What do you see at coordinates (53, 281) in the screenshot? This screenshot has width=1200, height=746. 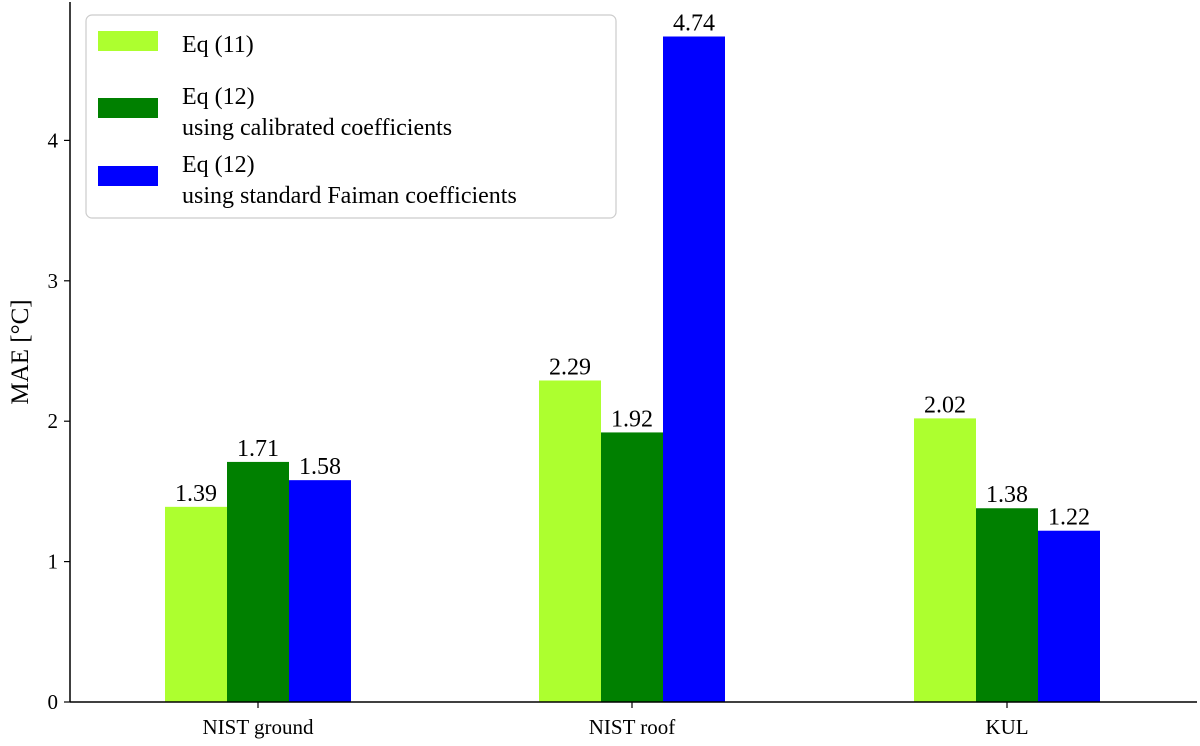 I see `y-tick-label: 3` at bounding box center [53, 281].